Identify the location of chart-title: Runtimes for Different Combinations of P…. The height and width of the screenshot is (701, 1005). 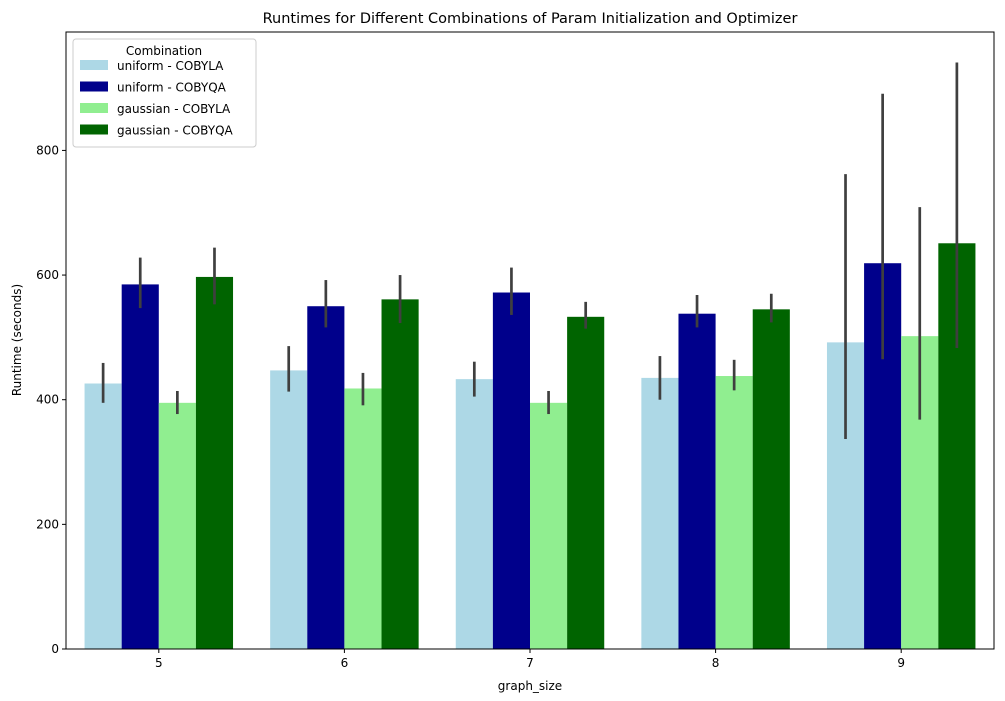
(530, 19).